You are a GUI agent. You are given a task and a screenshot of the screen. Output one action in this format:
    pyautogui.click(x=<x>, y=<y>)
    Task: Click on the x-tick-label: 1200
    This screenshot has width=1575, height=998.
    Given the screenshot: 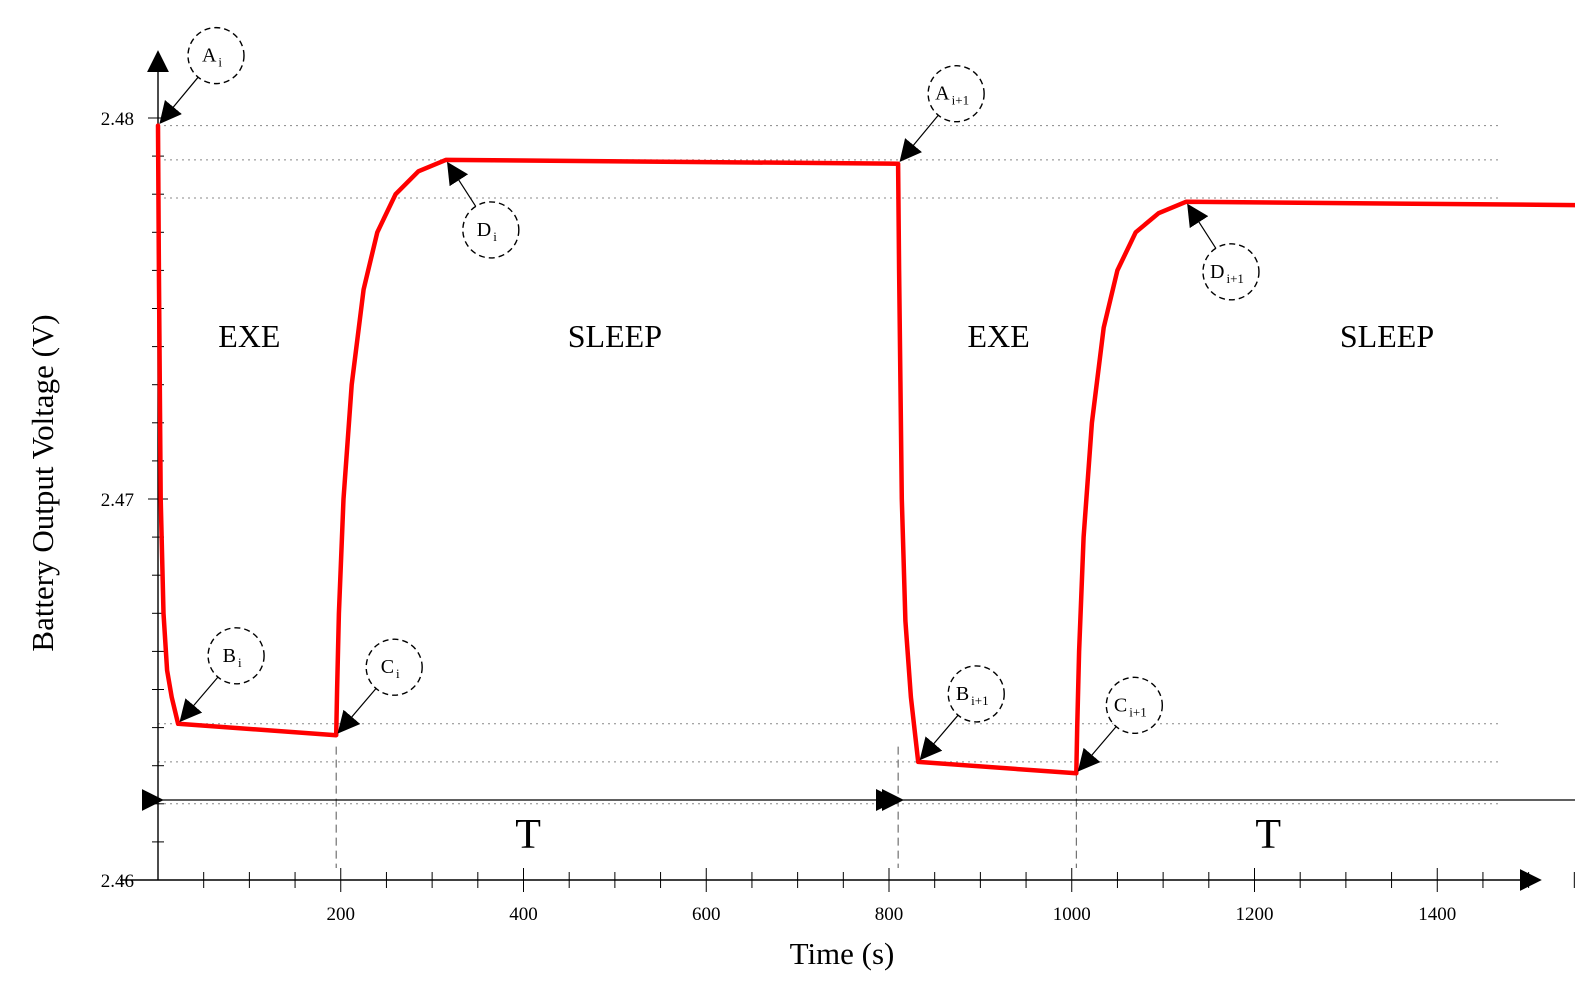 What is the action you would take?
    pyautogui.click(x=1255, y=914)
    